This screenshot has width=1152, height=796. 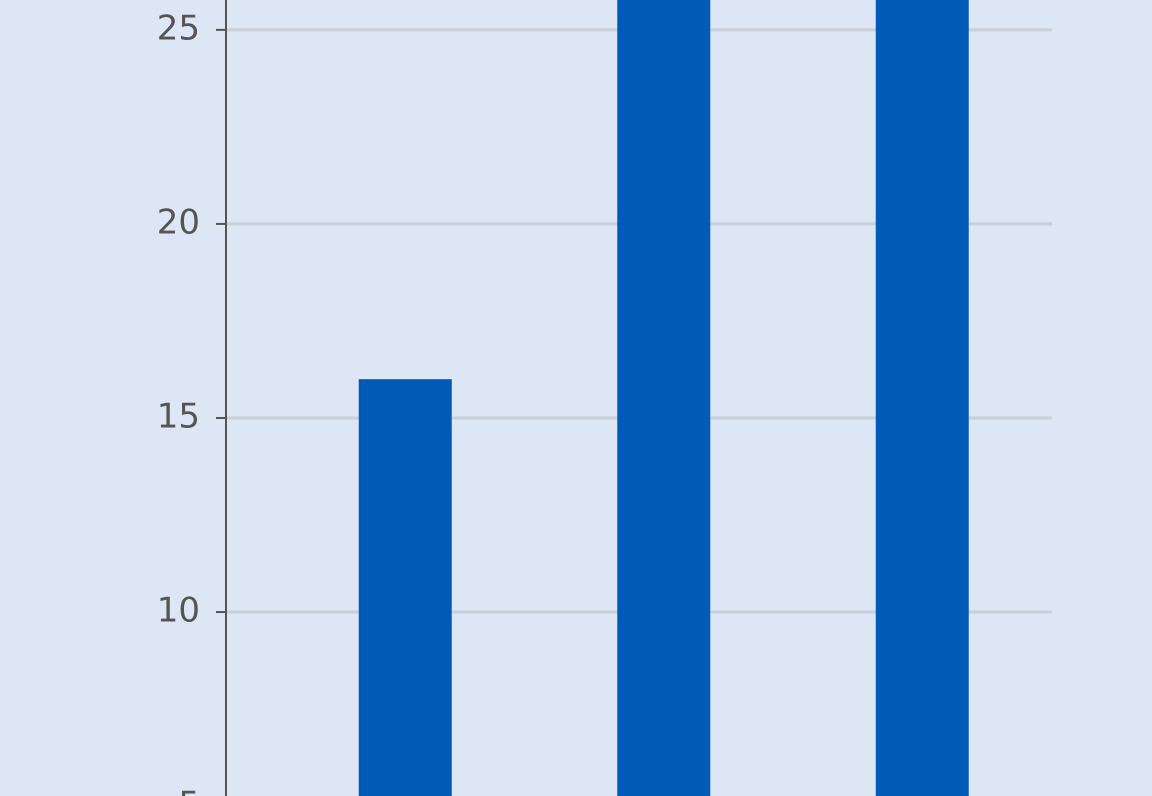 What do you see at coordinates (189, 790) in the screenshot?
I see `y-tick-label: 5` at bounding box center [189, 790].